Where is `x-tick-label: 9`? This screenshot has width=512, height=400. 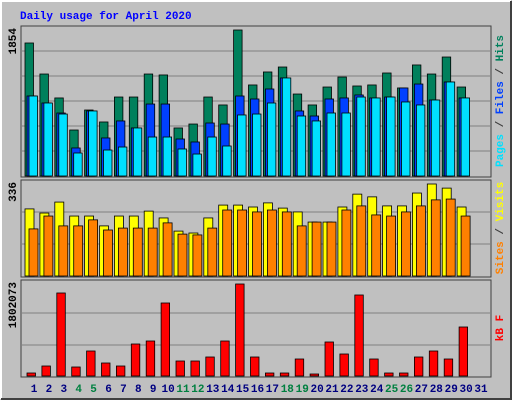 x-tick-label: 9 is located at coordinates (153, 390).